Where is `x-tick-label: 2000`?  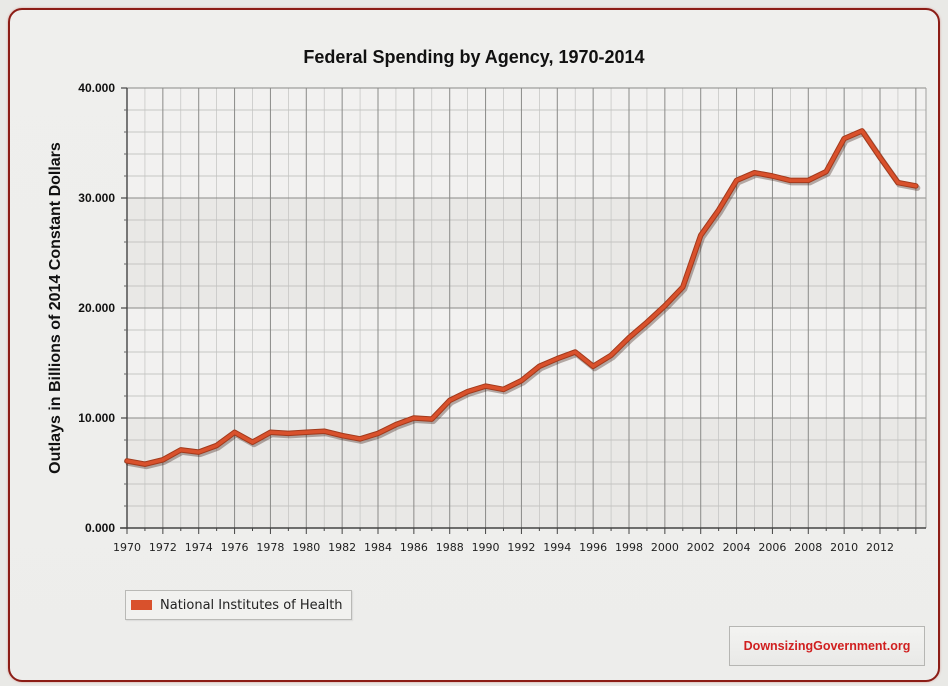 x-tick-label: 2000 is located at coordinates (665, 547).